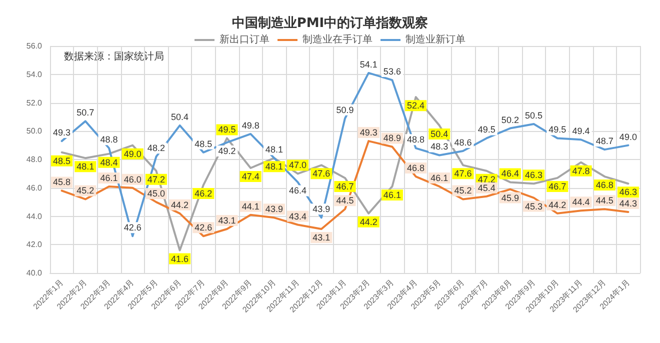  I want to click on data-label: 48.7, so click(605, 141).